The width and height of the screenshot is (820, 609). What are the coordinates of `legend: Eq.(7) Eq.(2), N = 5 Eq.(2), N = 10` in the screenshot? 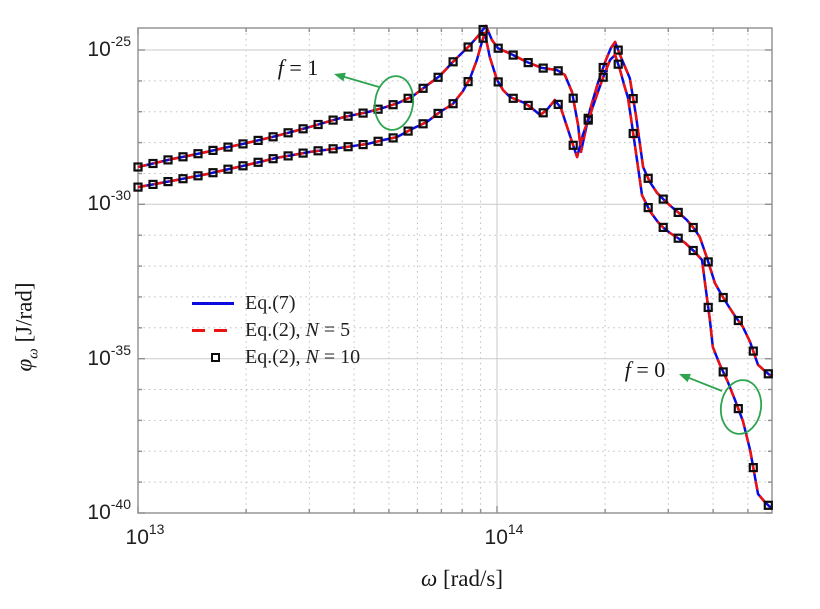 It's located at (275, 330).